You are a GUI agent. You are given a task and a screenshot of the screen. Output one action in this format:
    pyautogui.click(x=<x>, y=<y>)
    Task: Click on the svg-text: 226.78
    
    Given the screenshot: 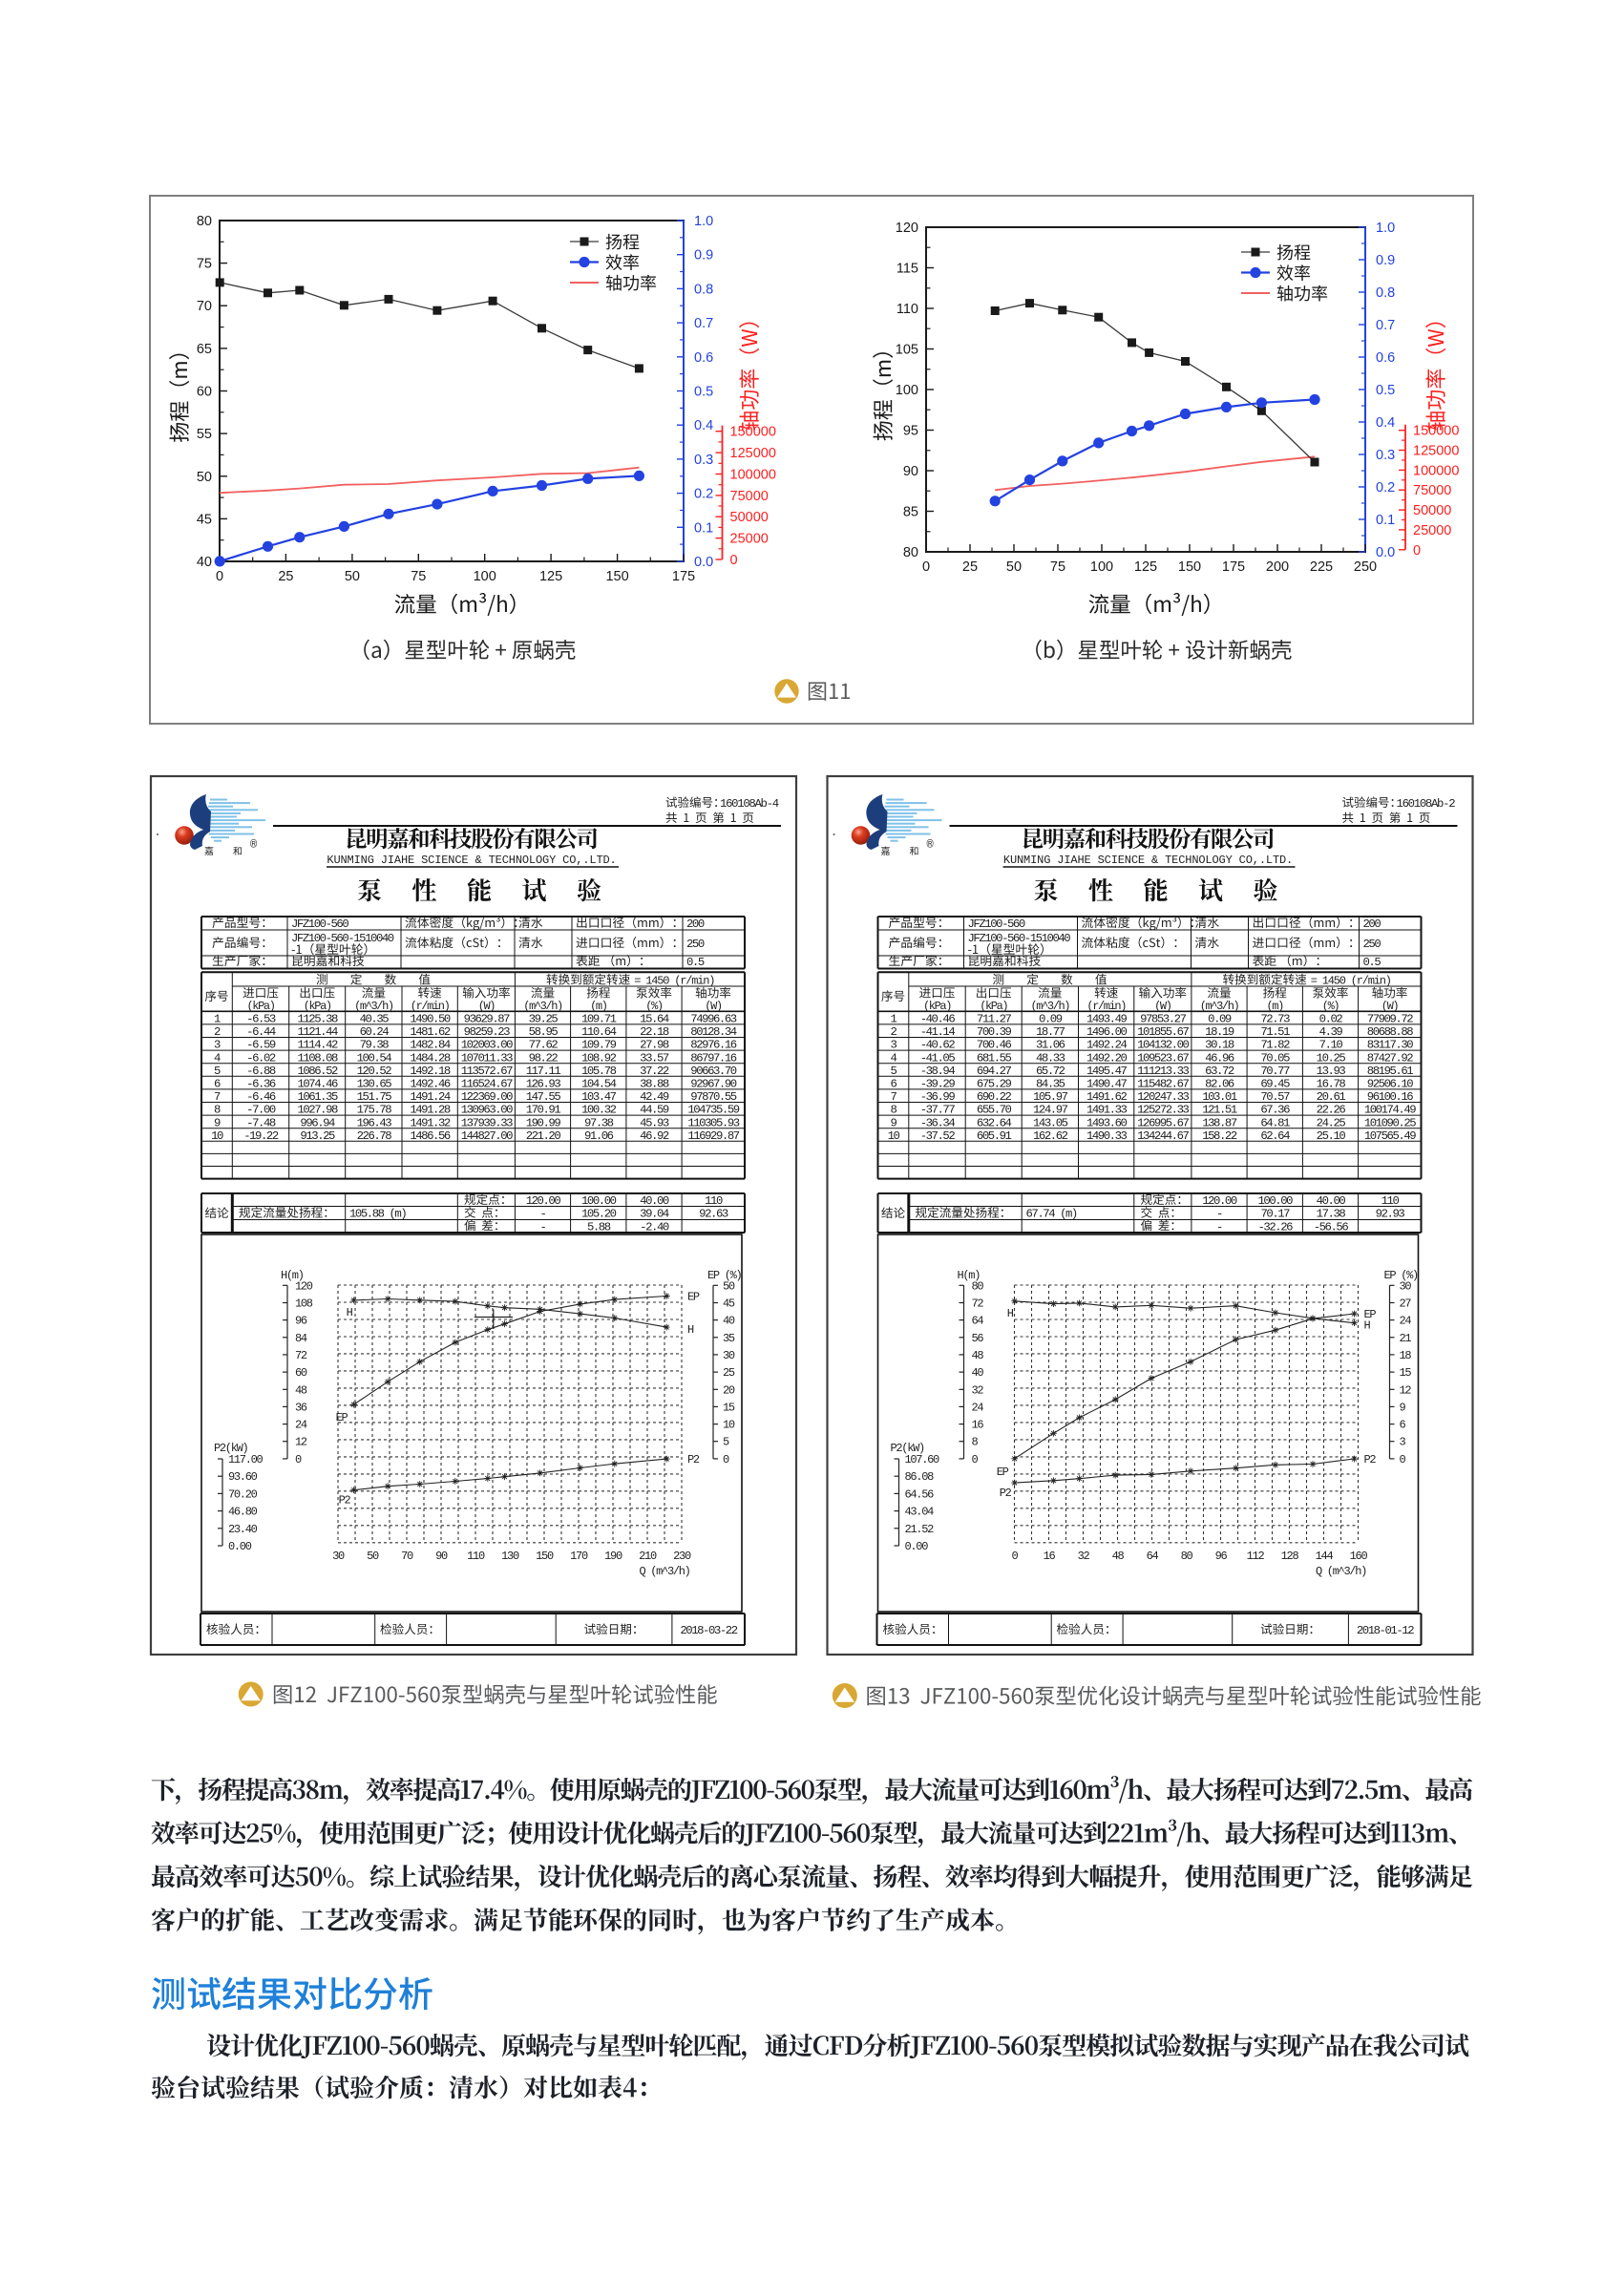 What is the action you would take?
    pyautogui.click(x=374, y=1136)
    